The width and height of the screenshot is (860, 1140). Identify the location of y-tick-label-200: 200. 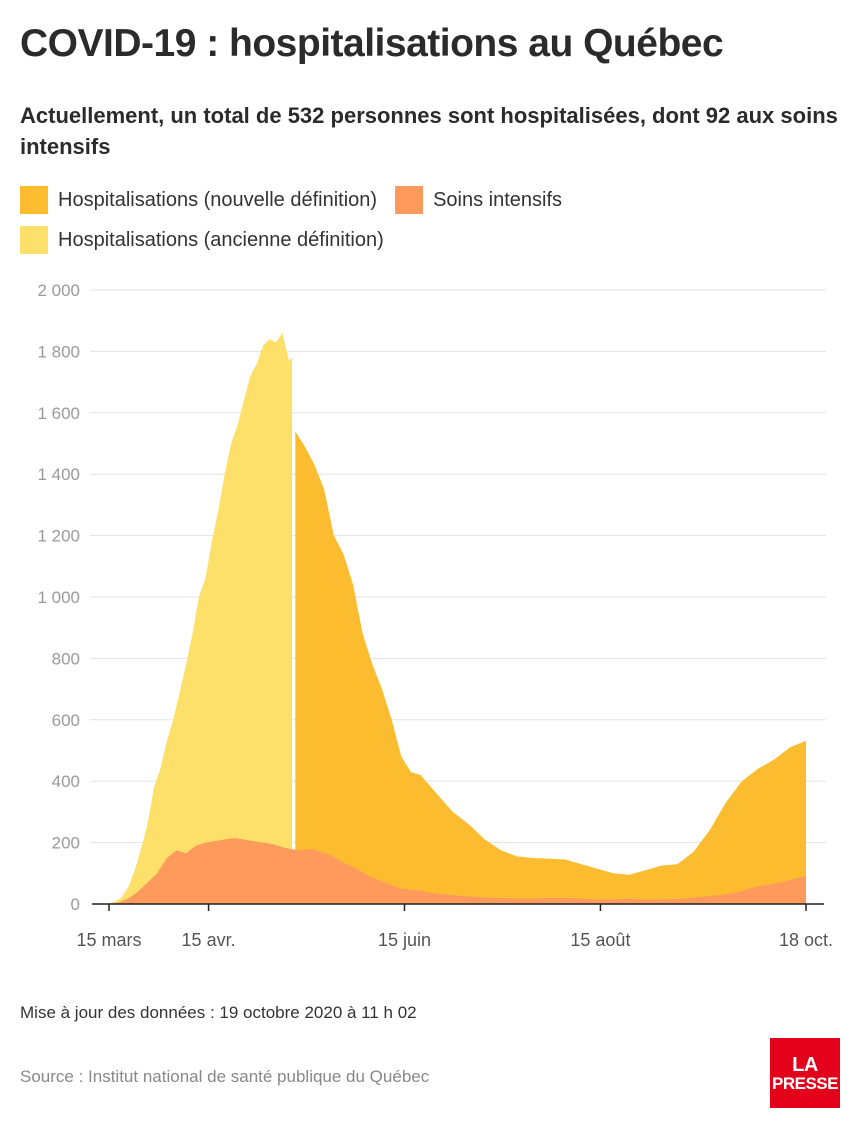
(66, 843).